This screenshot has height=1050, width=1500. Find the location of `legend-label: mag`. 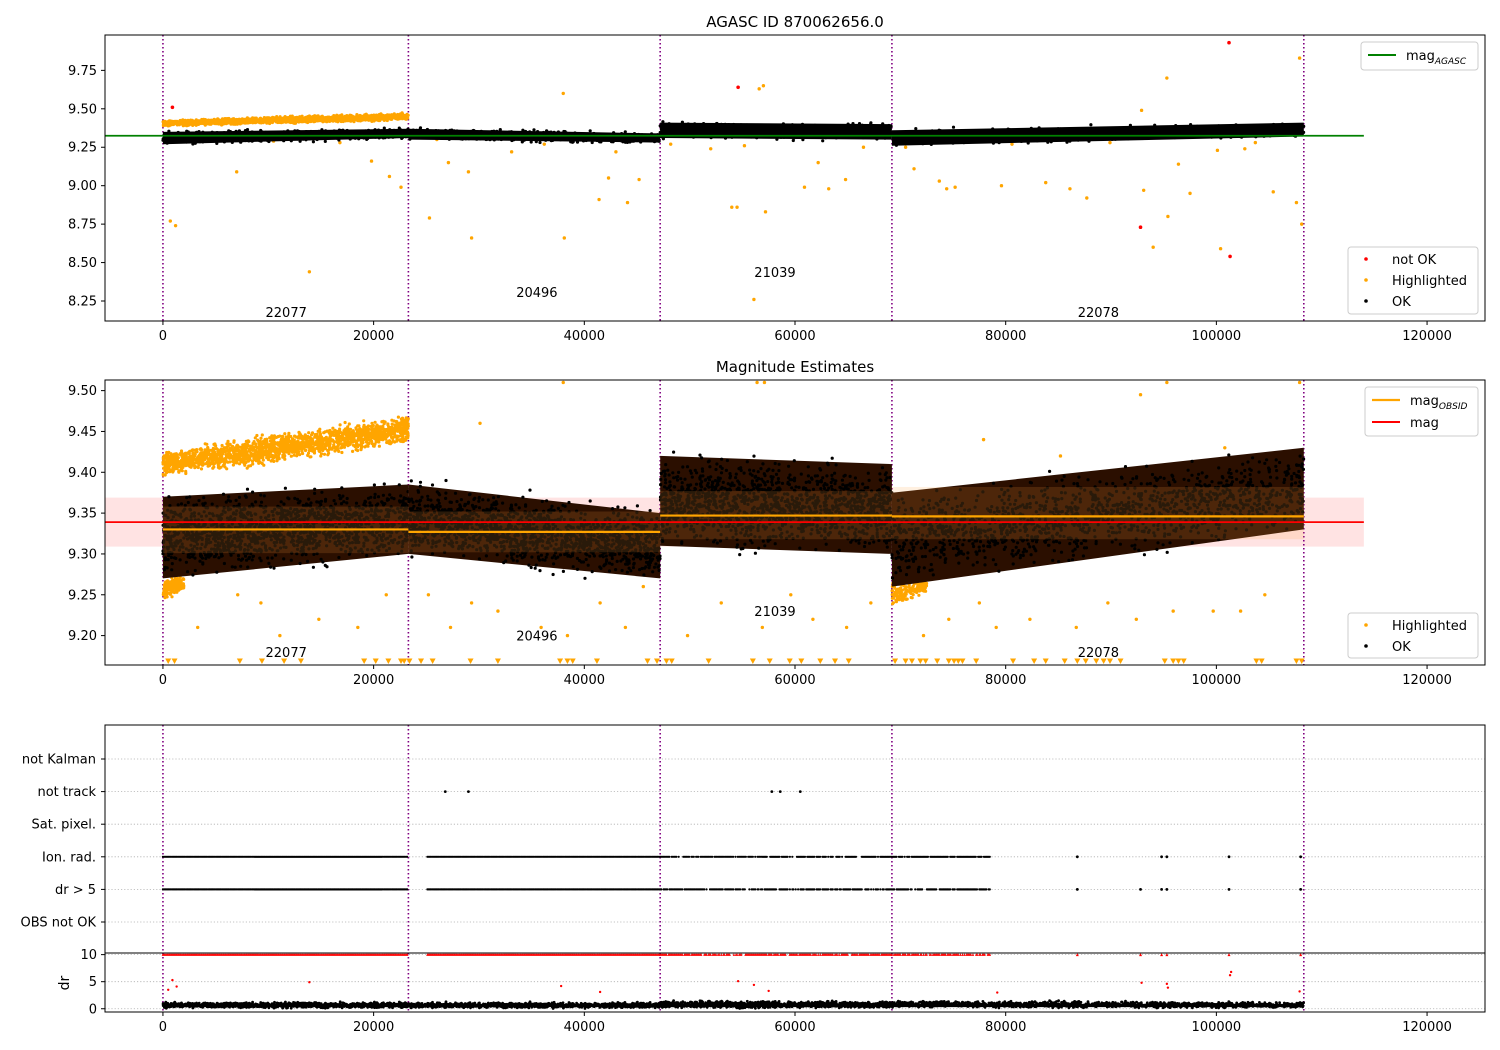

legend-label: mag is located at coordinates (1424, 423).